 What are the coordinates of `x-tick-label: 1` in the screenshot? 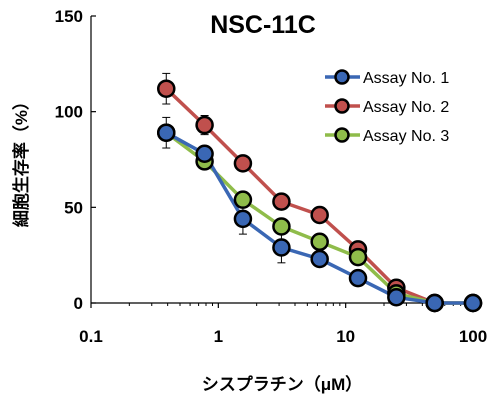 It's located at (218, 336).